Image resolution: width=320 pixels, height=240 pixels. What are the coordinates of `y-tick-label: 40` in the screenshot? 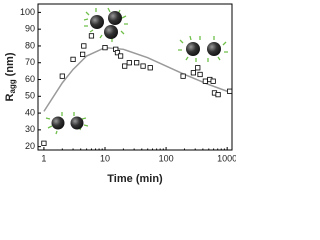 It's located at (30, 112).